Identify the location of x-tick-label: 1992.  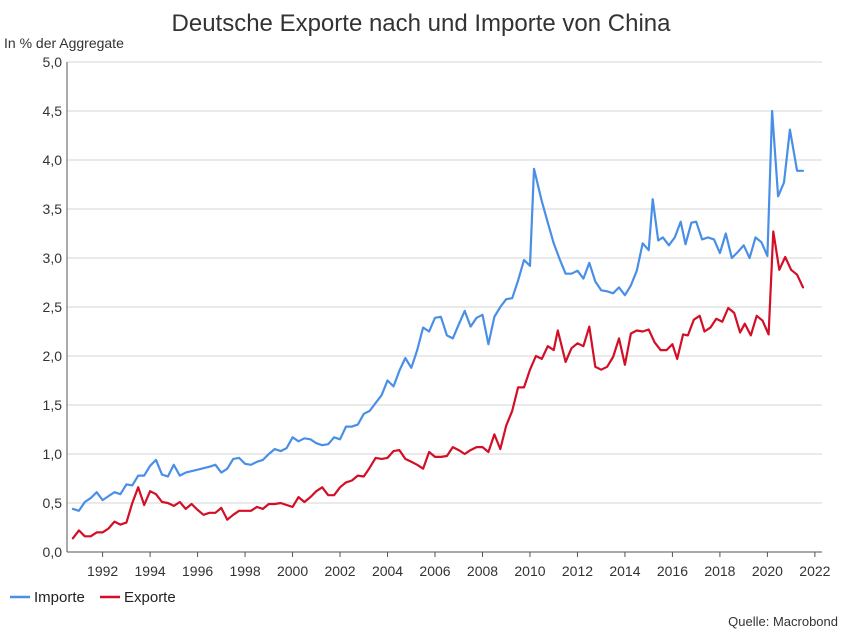
(102, 571).